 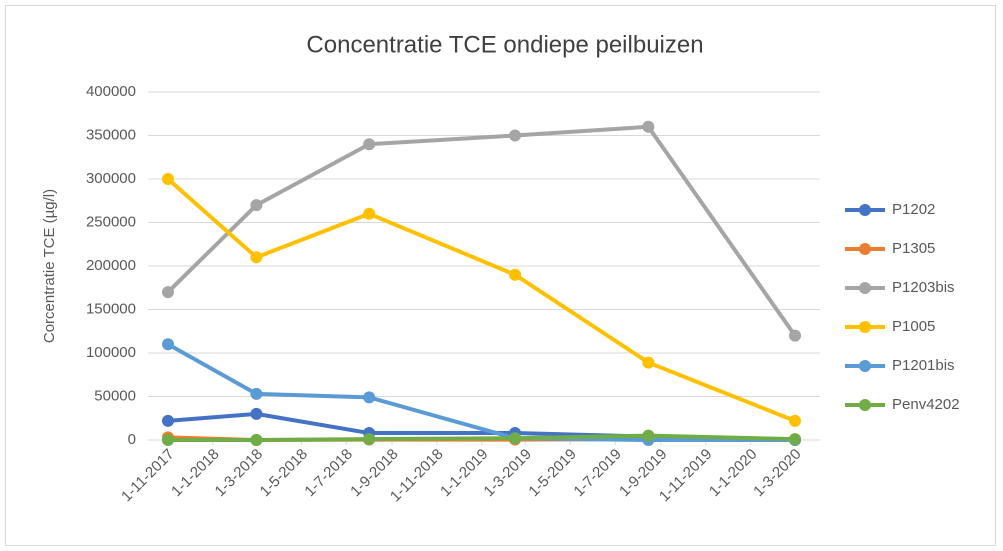 I want to click on legend-label: P1005, so click(x=913, y=326).